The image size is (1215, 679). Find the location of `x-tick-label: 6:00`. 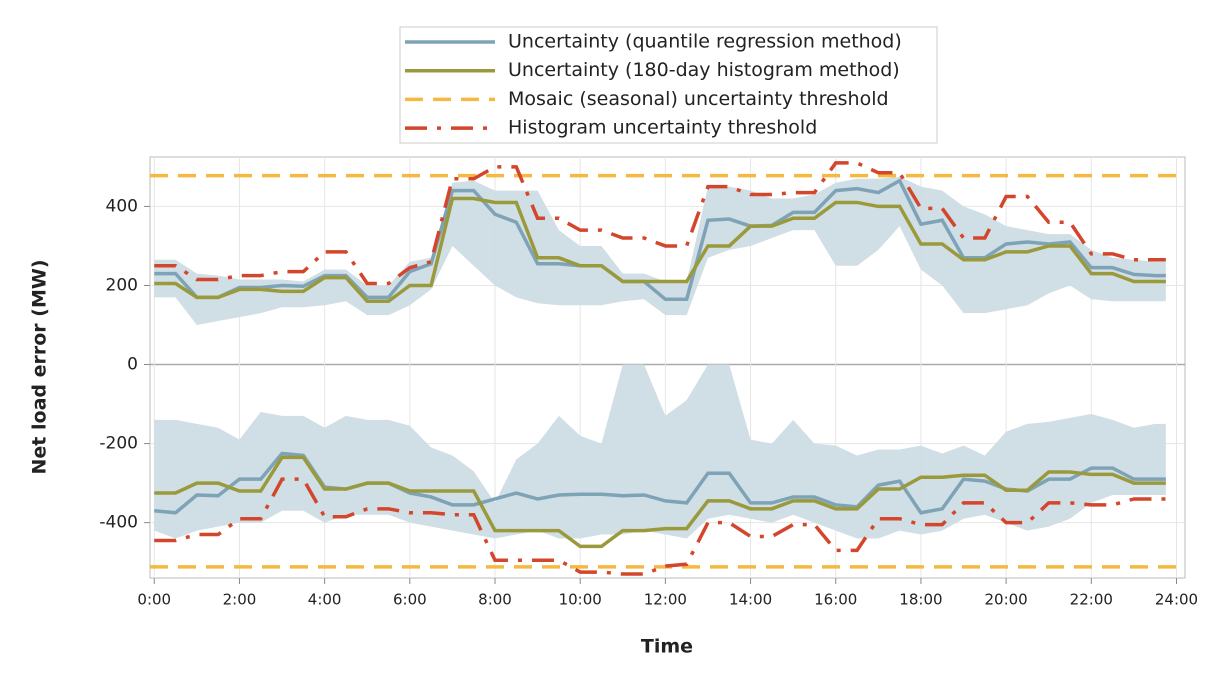

x-tick-label: 6:00 is located at coordinates (410, 600).